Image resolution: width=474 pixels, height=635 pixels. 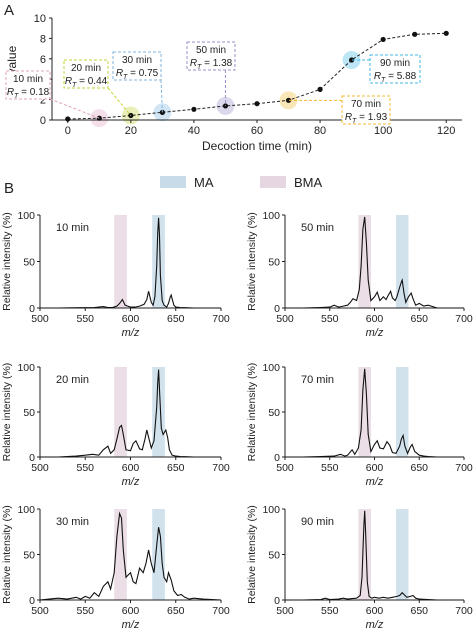 What do you see at coordinates (194, 131) in the screenshot?
I see `x-tick-label: 40` at bounding box center [194, 131].